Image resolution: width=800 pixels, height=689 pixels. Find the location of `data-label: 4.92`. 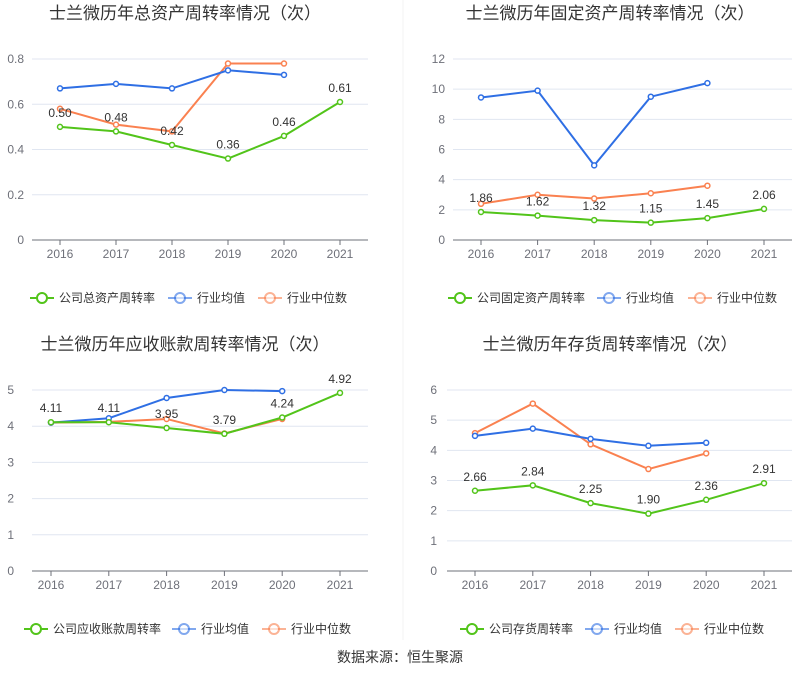

data-label: 4.92 is located at coordinates (340, 379).